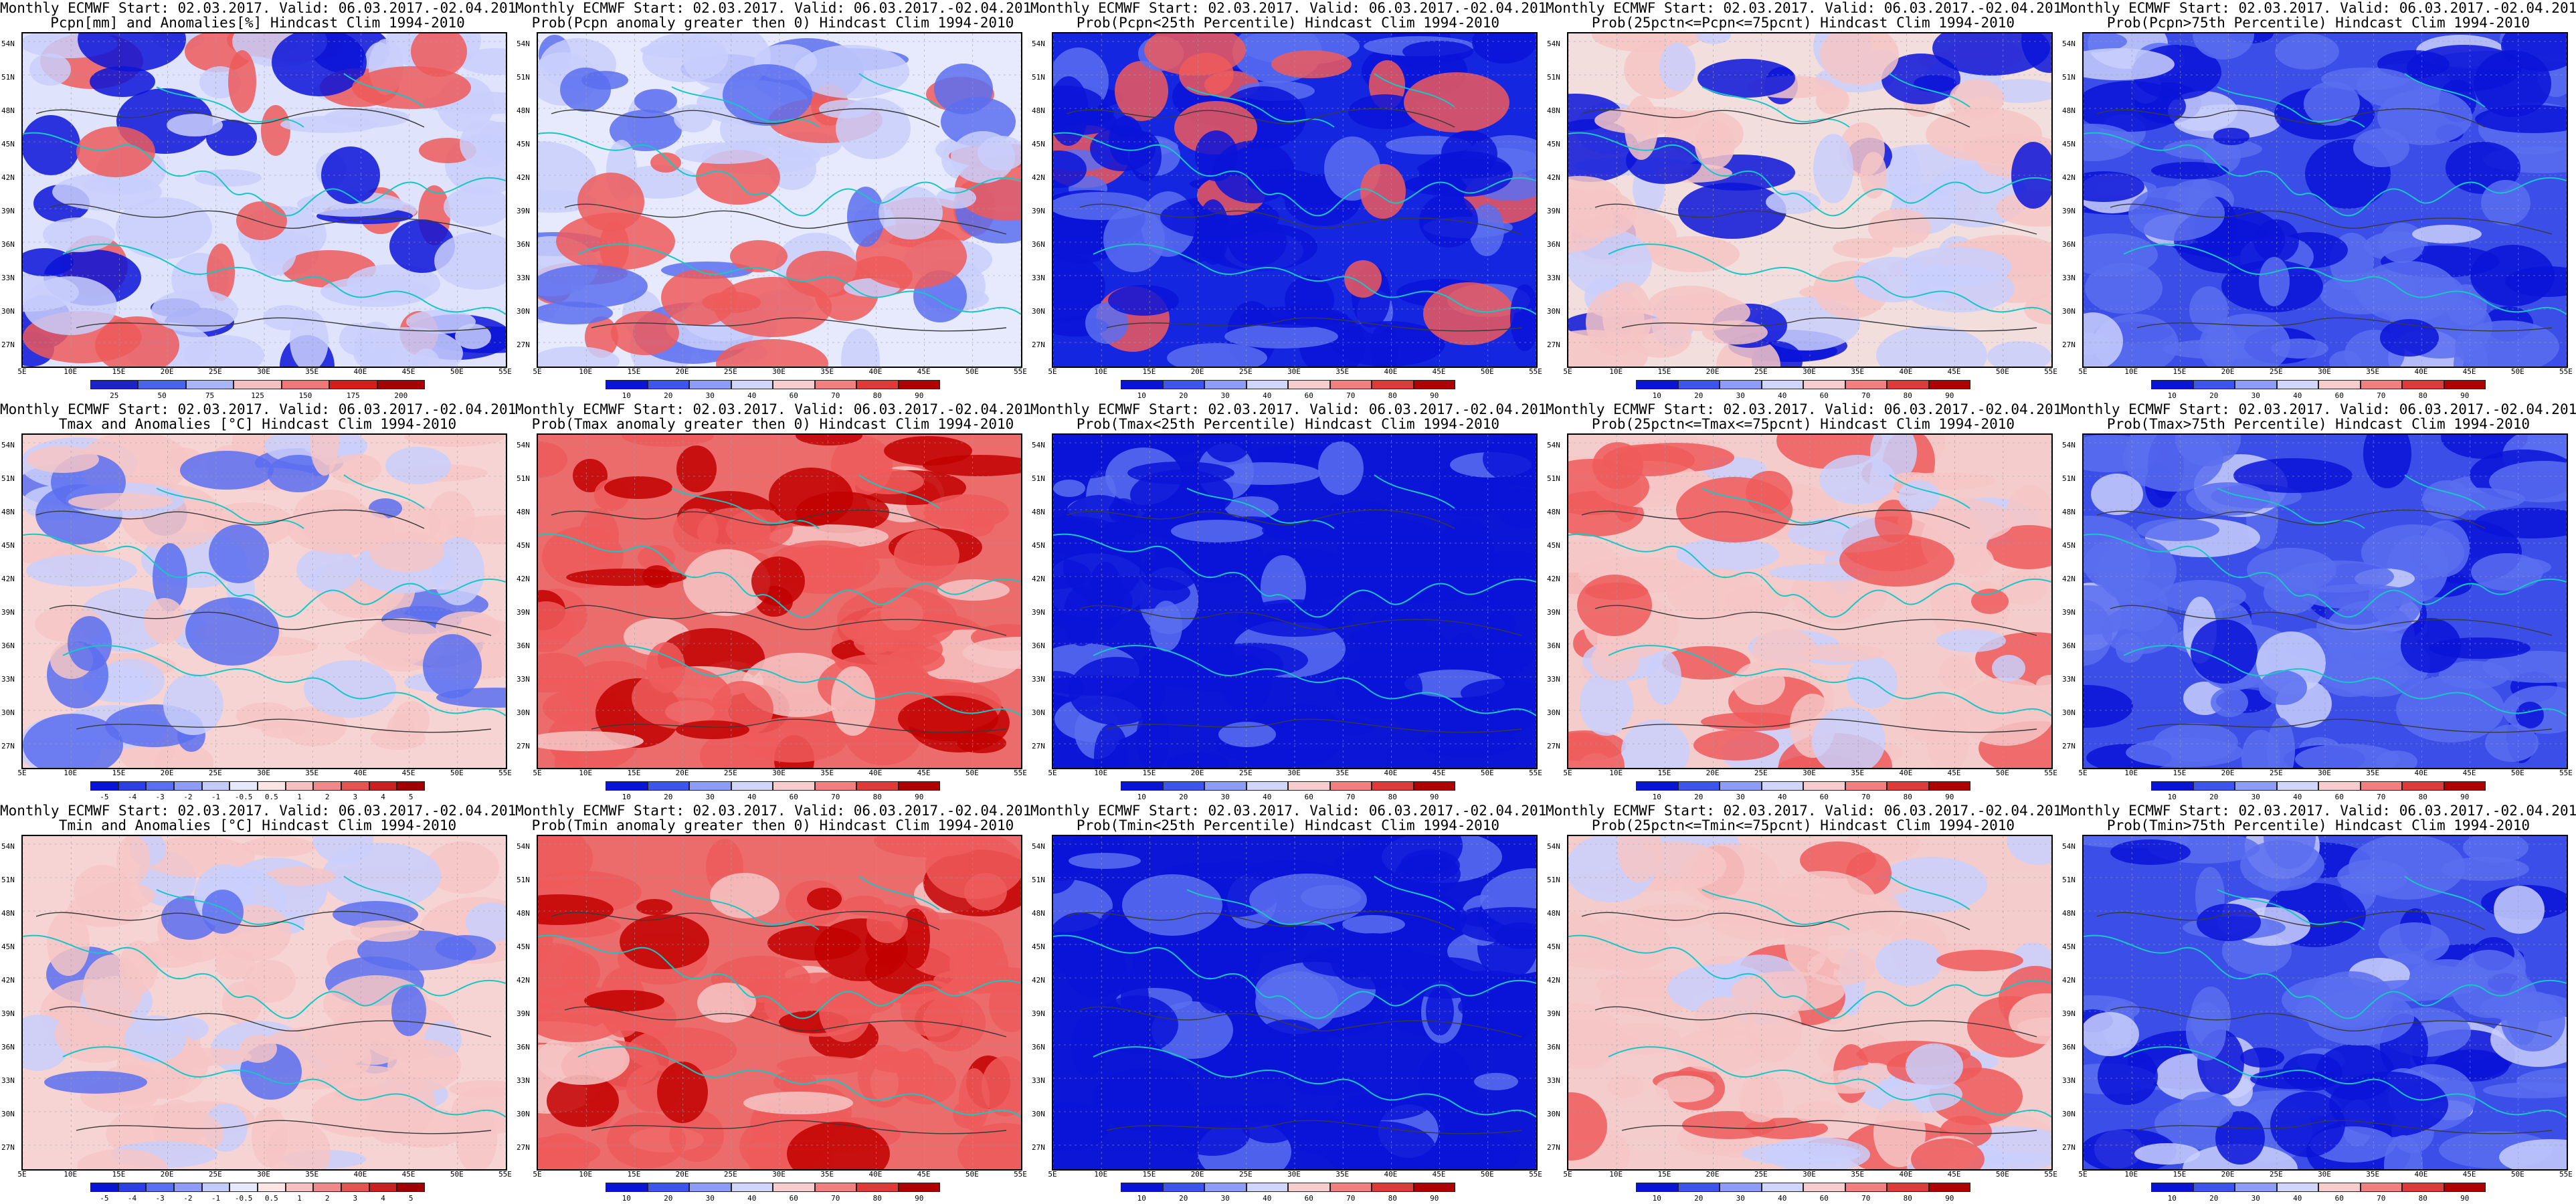 The width and height of the screenshot is (2576, 1204). What do you see at coordinates (264, 595) in the screenshot?
I see `coastline` at bounding box center [264, 595].